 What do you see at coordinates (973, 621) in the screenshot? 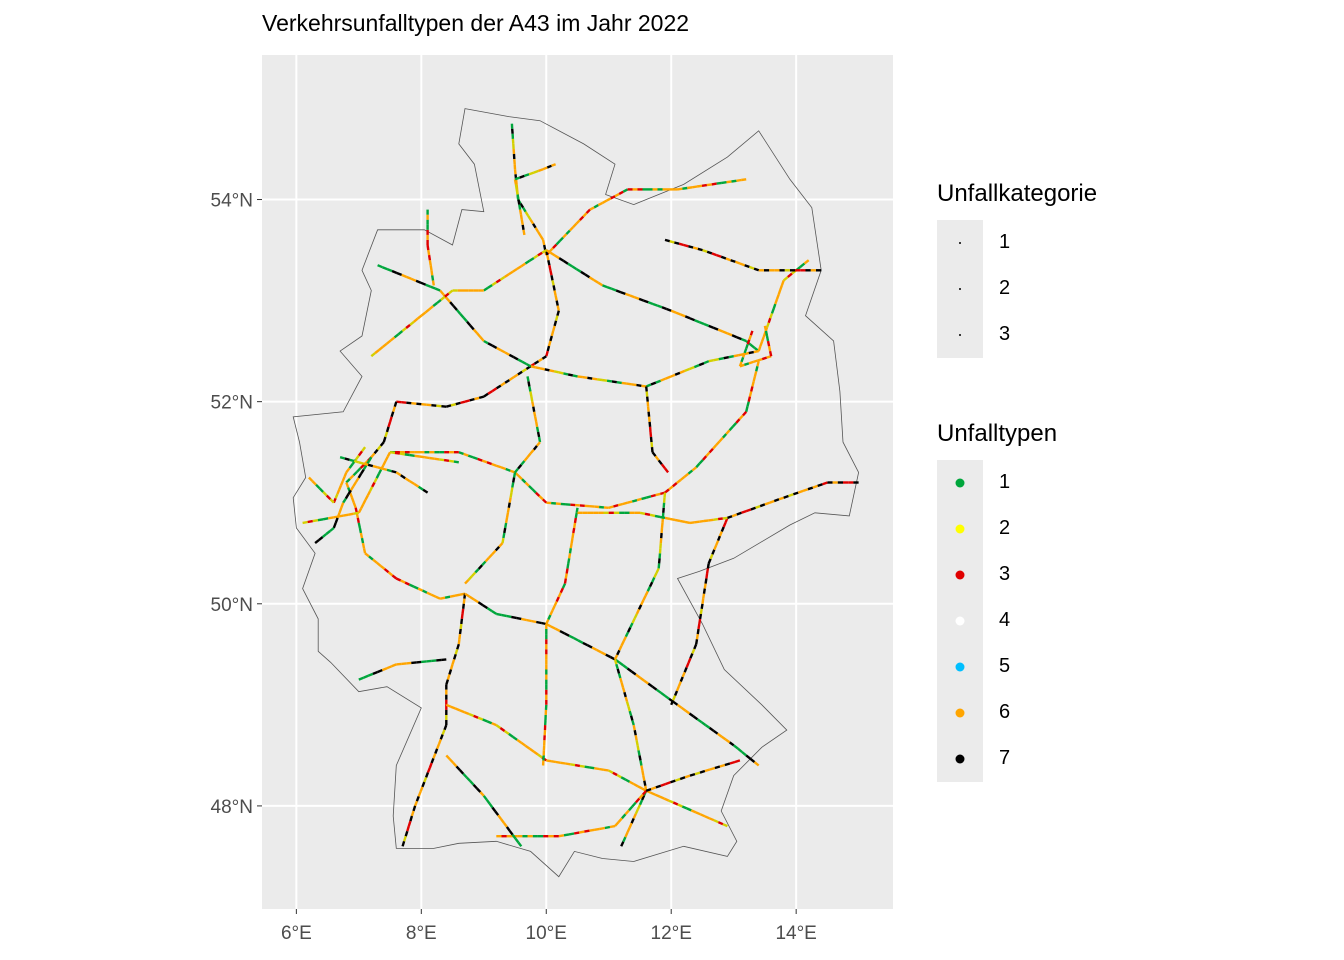
I see `legend-item: 4` at bounding box center [973, 621].